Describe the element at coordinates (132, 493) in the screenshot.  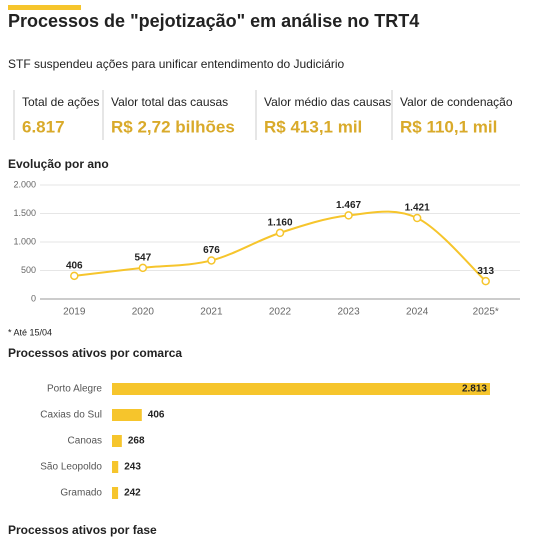
I see `data-label: 242` at that location.